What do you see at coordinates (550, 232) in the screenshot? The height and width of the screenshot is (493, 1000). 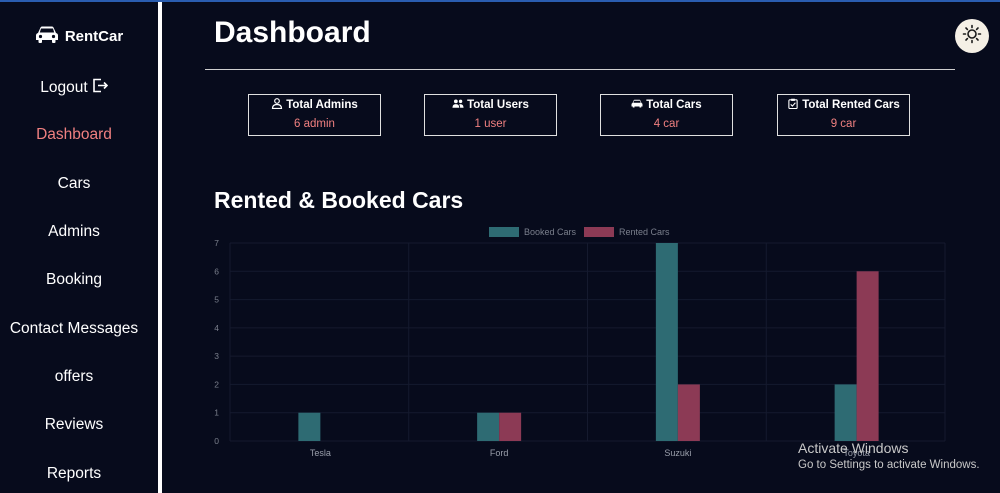 I see `legend-label: Booked Cars` at bounding box center [550, 232].